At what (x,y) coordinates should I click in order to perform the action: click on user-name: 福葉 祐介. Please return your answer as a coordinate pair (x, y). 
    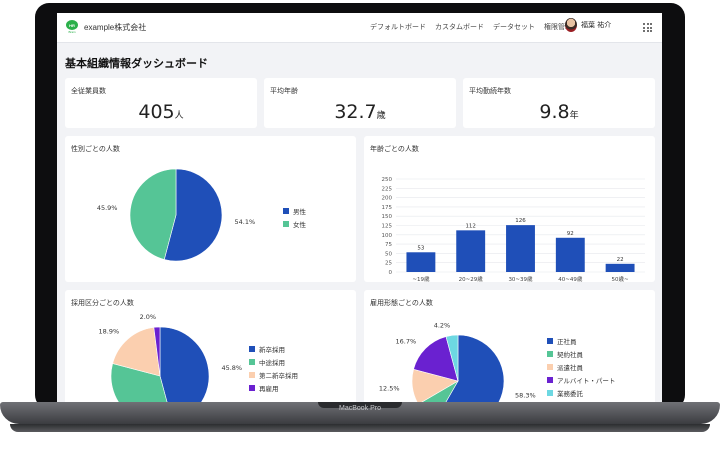
    Looking at the image, I should click on (596, 25).